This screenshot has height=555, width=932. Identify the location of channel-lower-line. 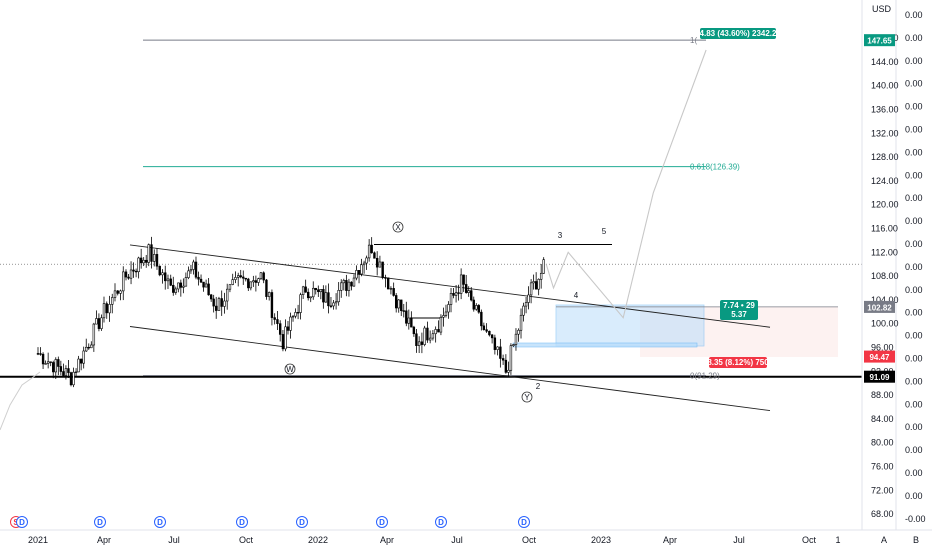
(450, 369).